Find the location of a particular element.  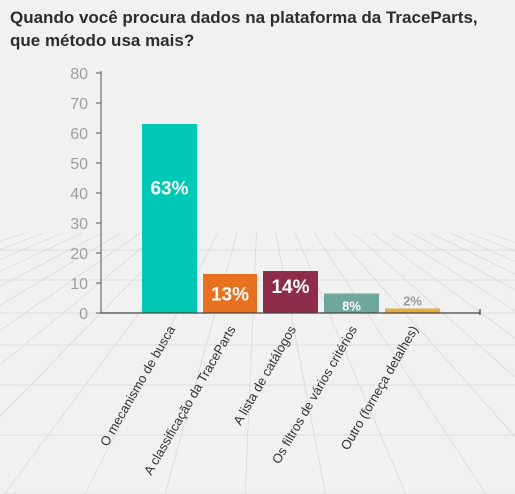

data-label: 63% is located at coordinates (169, 188).